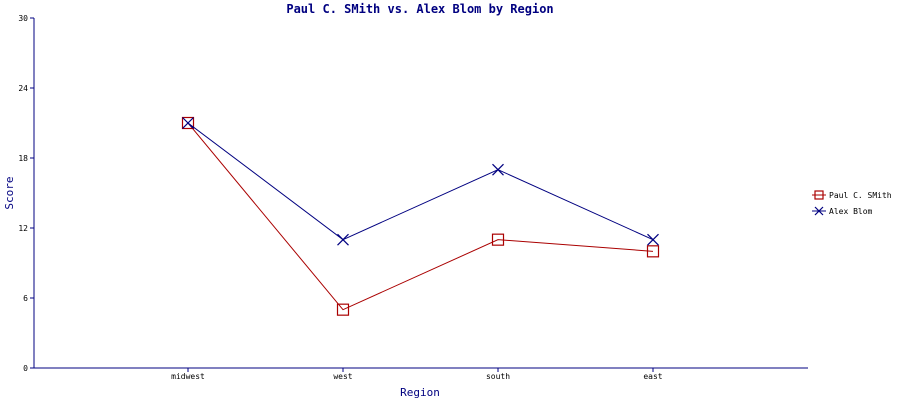  I want to click on y-tick-label: 24, so click(23, 88).